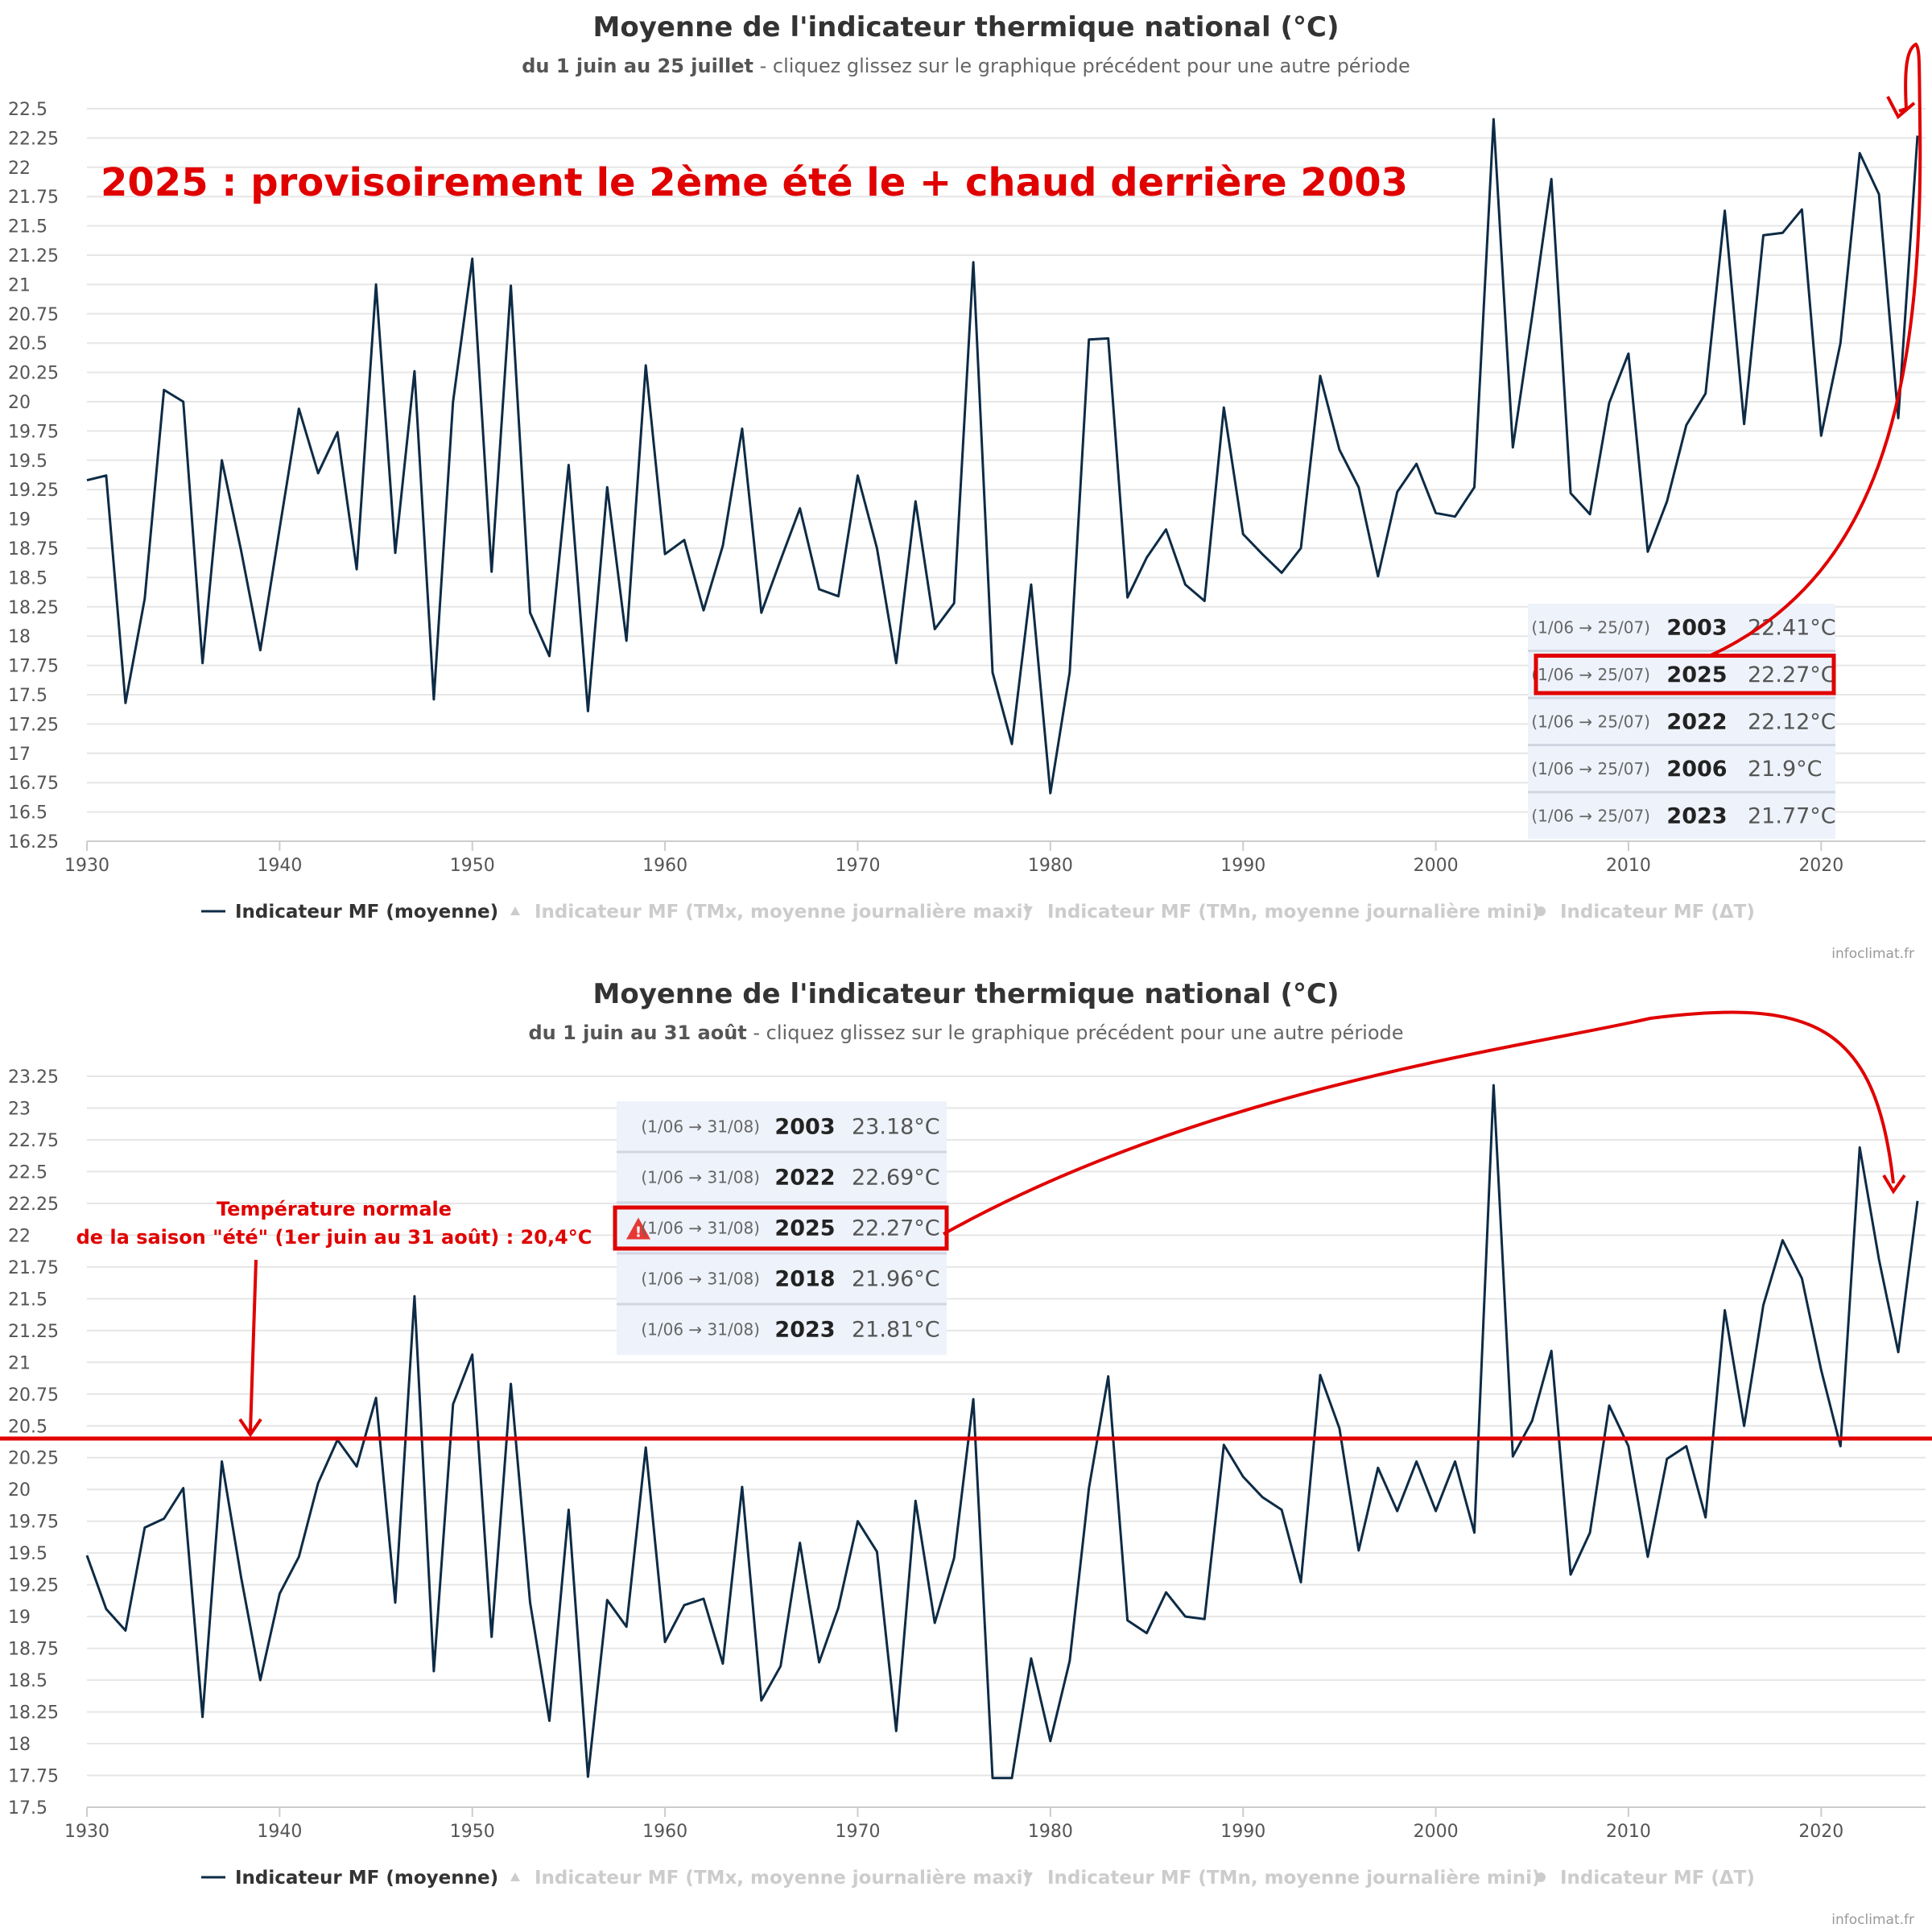 The image size is (1932, 1932). What do you see at coordinates (1645, 912) in the screenshot?
I see `legend-item: Indicateur MF (ΔT)` at bounding box center [1645, 912].